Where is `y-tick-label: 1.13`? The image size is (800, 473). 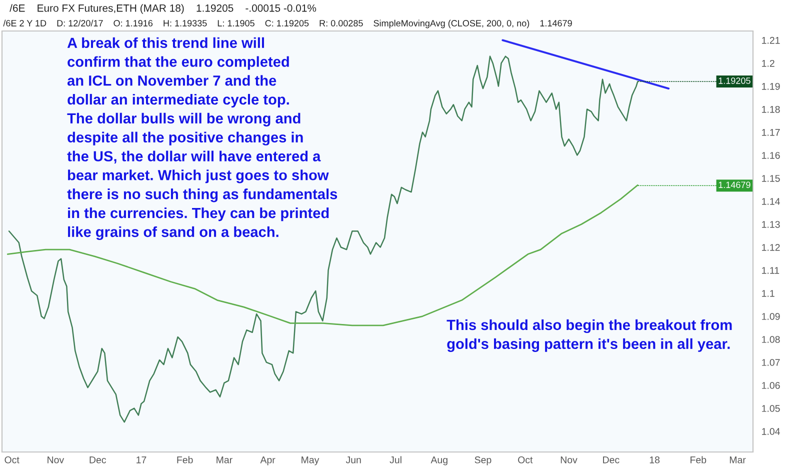 y-tick-label: 1.13 is located at coordinates (771, 224).